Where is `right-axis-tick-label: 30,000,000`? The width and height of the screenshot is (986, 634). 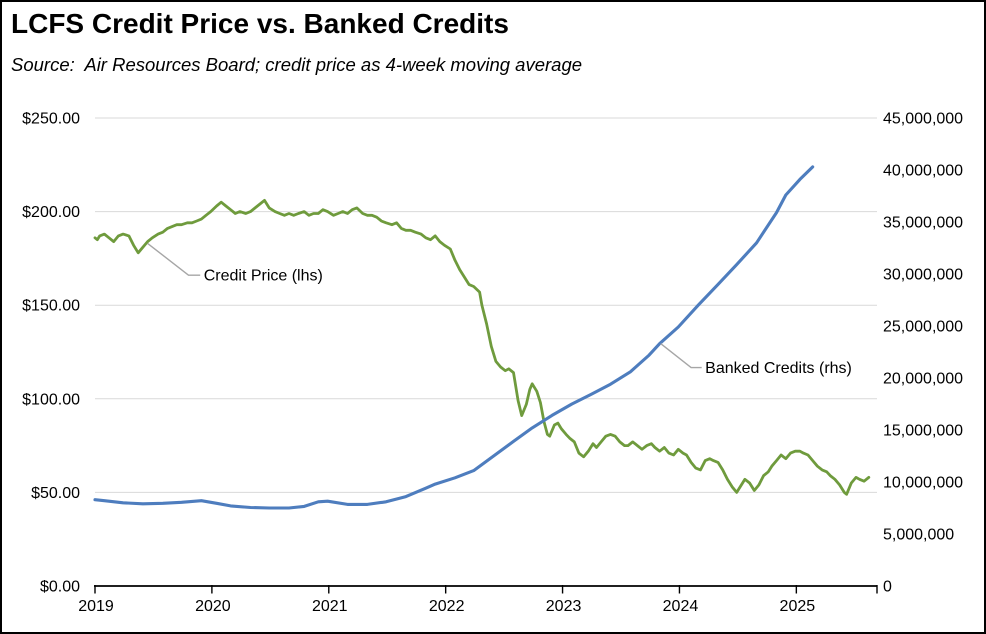 right-axis-tick-label: 30,000,000 is located at coordinates (923, 275).